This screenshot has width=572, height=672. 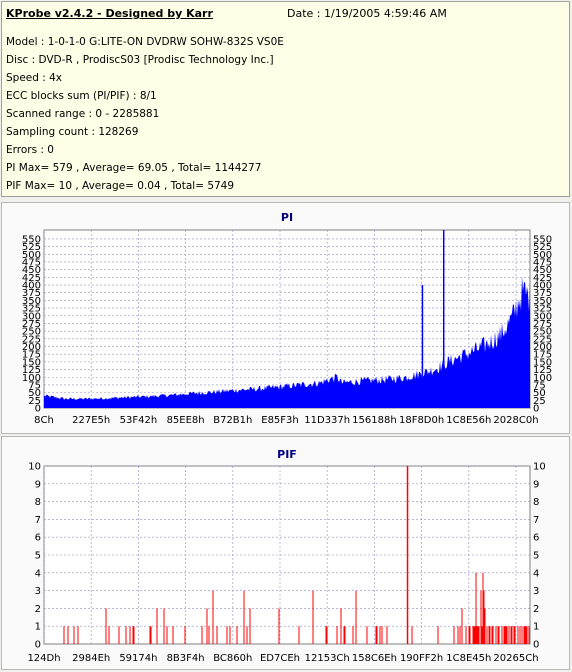 What do you see at coordinates (44, 420) in the screenshot?
I see `x-tick: 8Ch` at bounding box center [44, 420].